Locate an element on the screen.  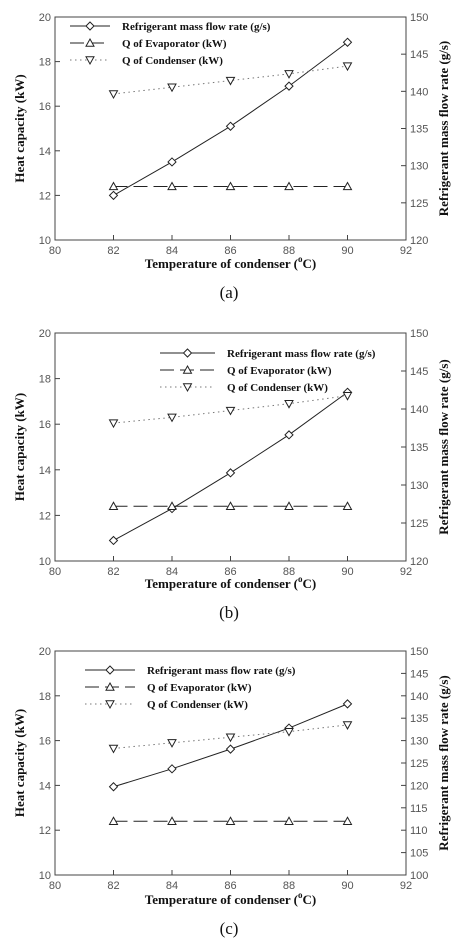
panel-caption: (a) is located at coordinates (229, 292).